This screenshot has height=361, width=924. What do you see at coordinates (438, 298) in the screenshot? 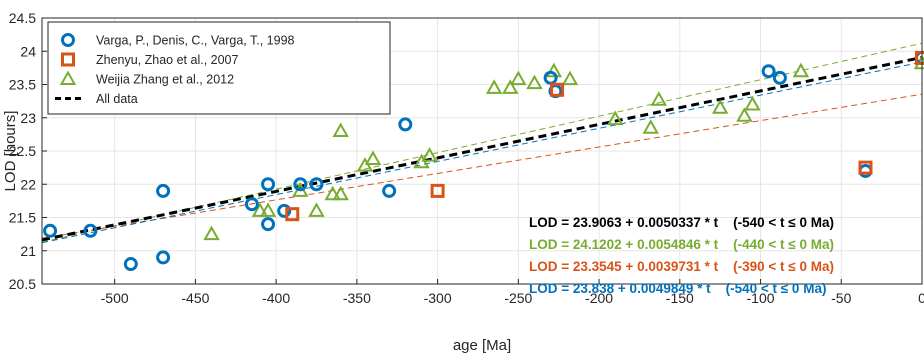
I see `x-tick-label: -300` at bounding box center [438, 298].